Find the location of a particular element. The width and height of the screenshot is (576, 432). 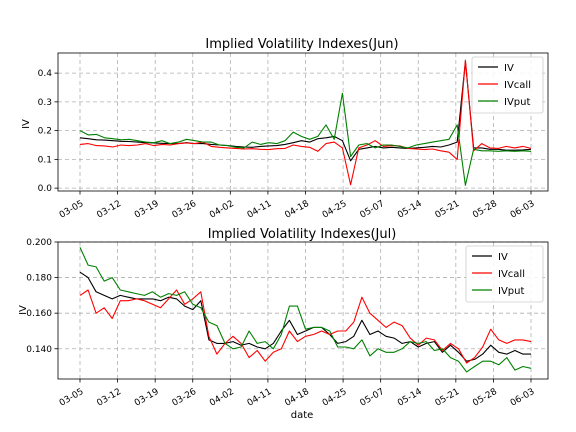

series-line-ivcall is located at coordinates (305, 326).